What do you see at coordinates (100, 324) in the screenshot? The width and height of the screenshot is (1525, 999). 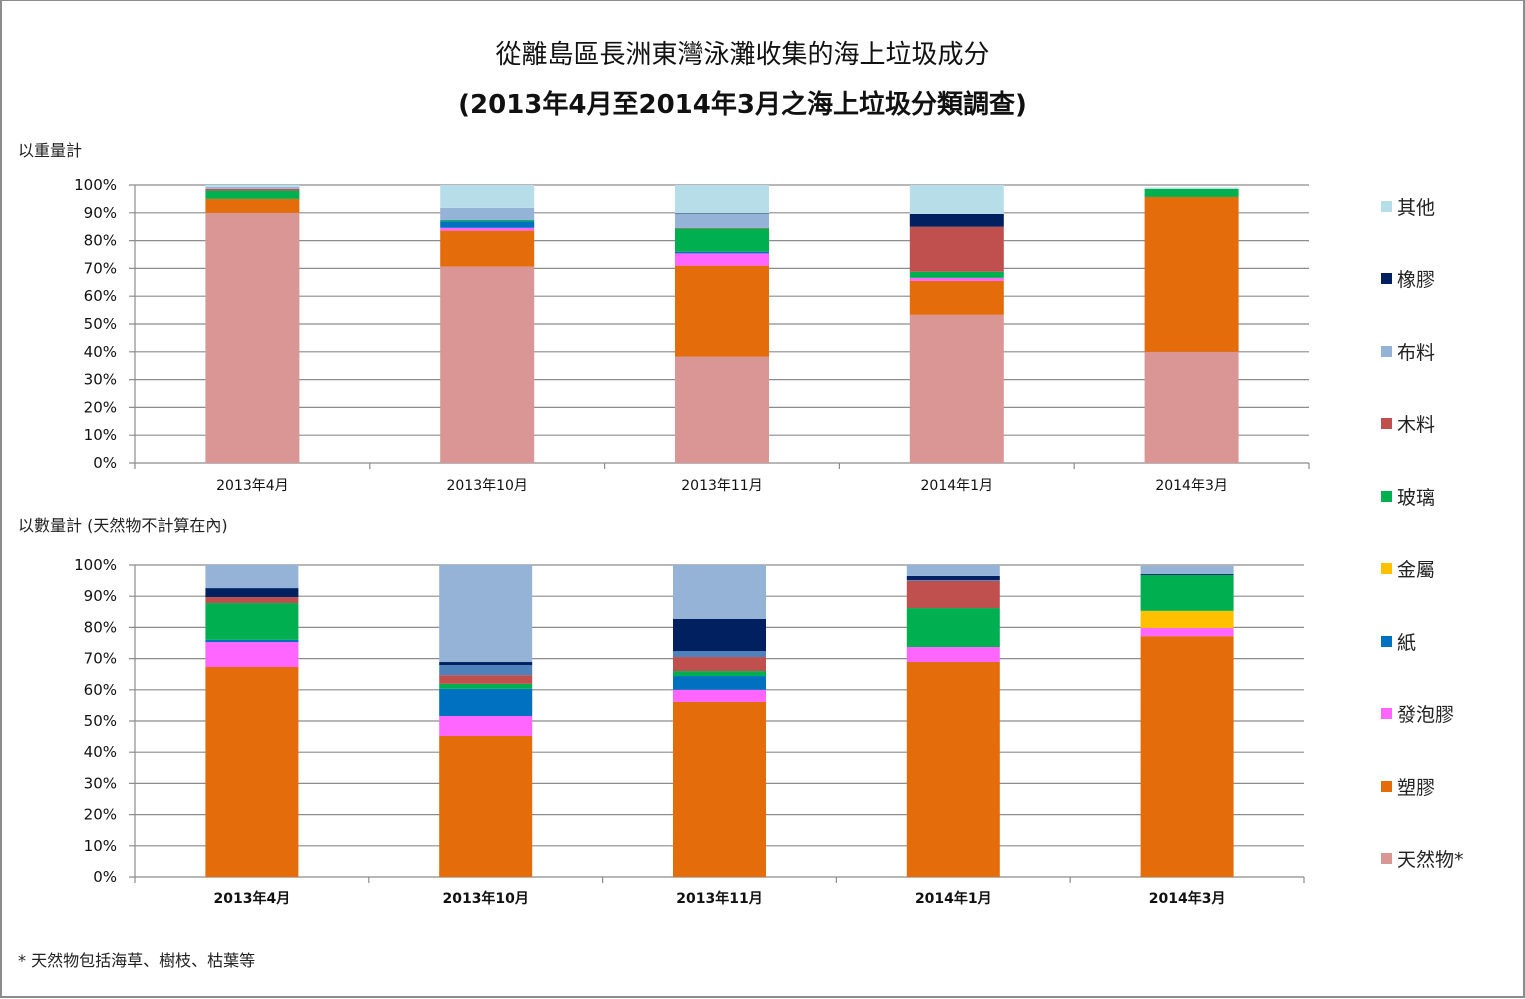 I see `y-tick-label: 50%` at bounding box center [100, 324].